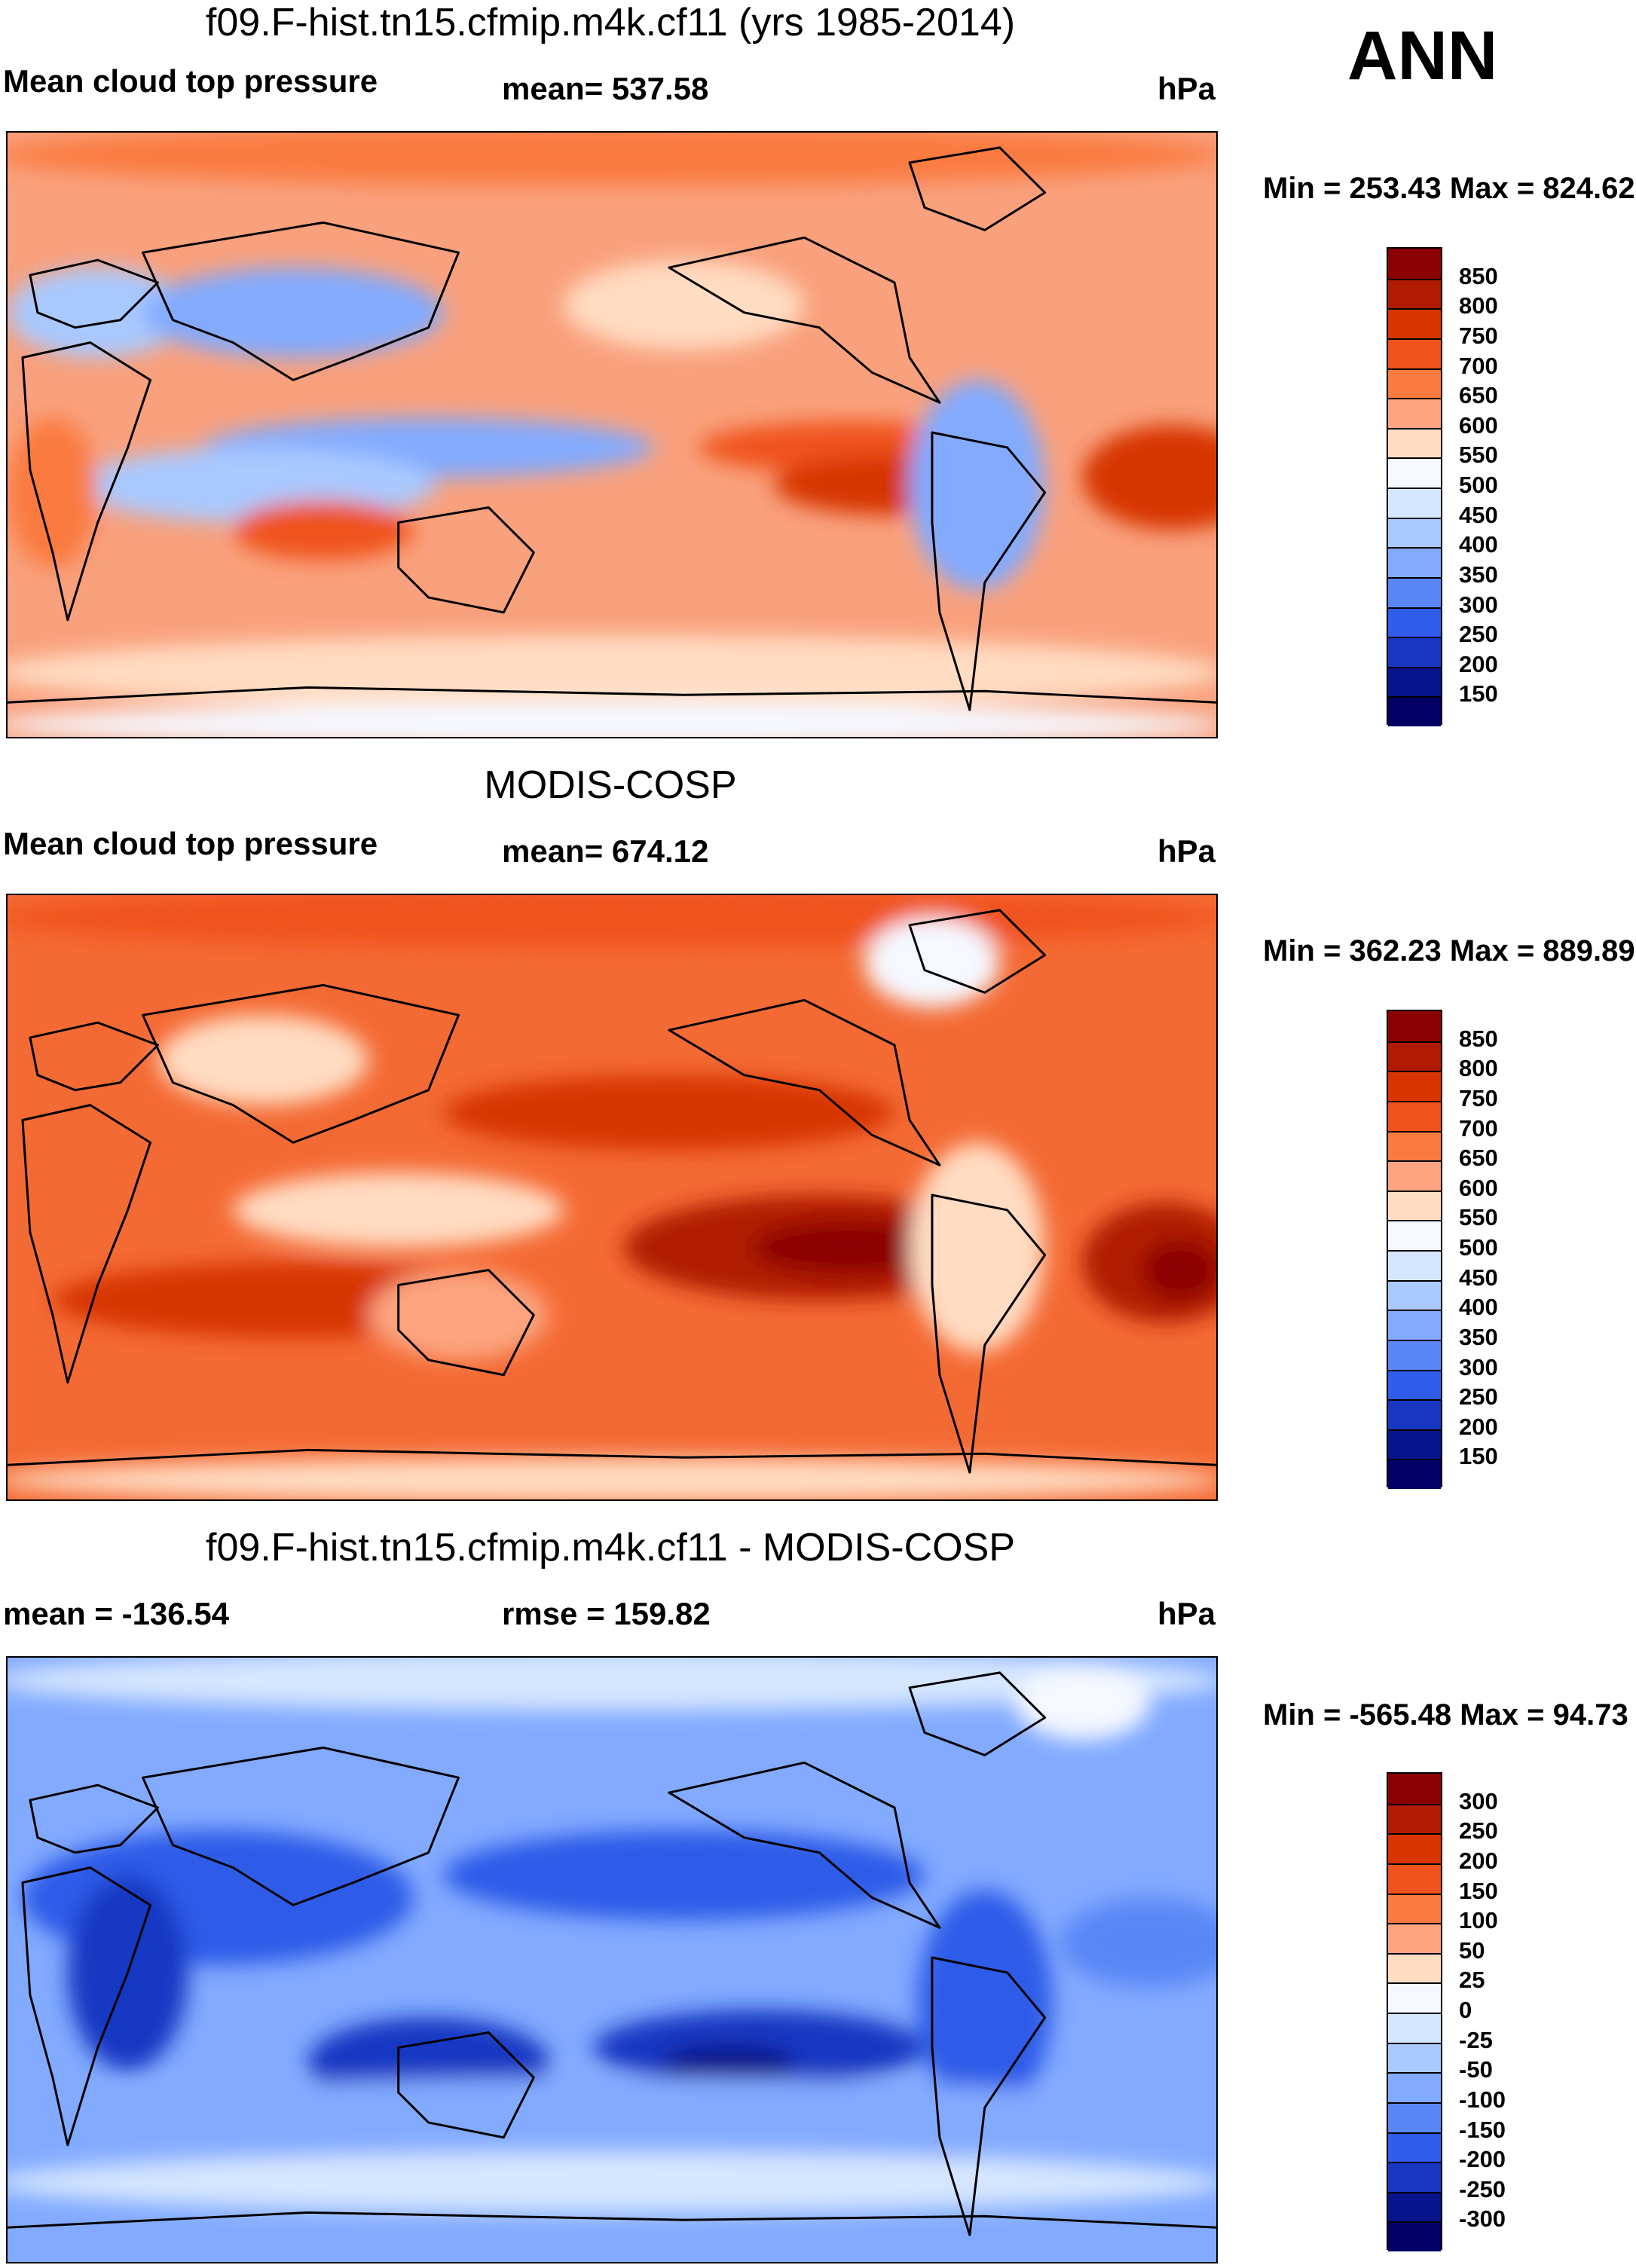  I want to click on colorbar-tick-label: 350, so click(1478, 1336).